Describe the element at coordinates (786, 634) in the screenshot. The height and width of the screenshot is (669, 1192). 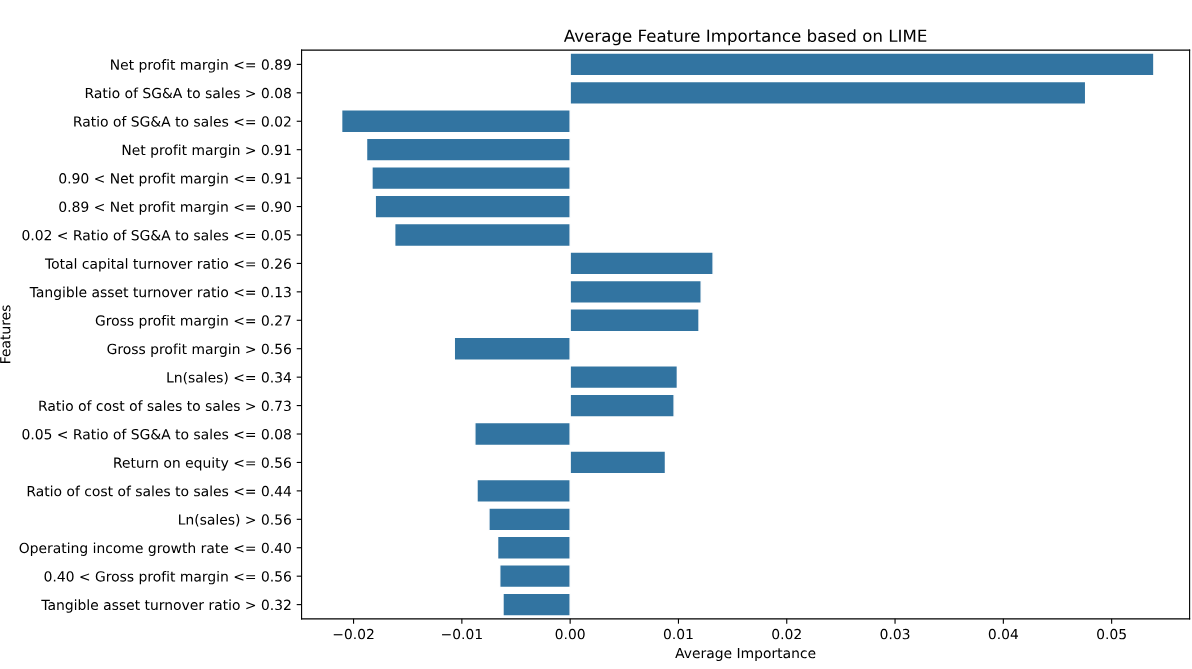
I see `x-tick-label: 0.02` at that location.